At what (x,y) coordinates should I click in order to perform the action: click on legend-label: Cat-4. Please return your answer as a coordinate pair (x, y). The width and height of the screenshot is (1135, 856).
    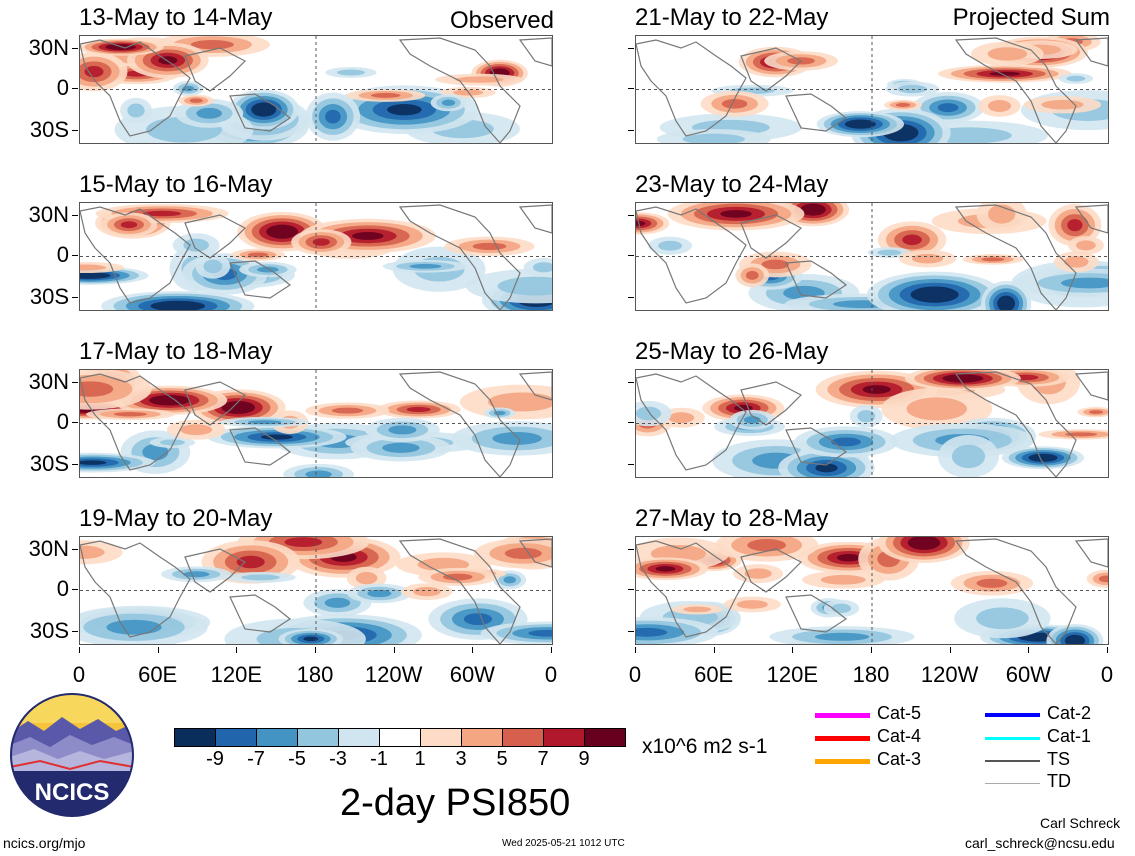
    Looking at the image, I should click on (899, 736).